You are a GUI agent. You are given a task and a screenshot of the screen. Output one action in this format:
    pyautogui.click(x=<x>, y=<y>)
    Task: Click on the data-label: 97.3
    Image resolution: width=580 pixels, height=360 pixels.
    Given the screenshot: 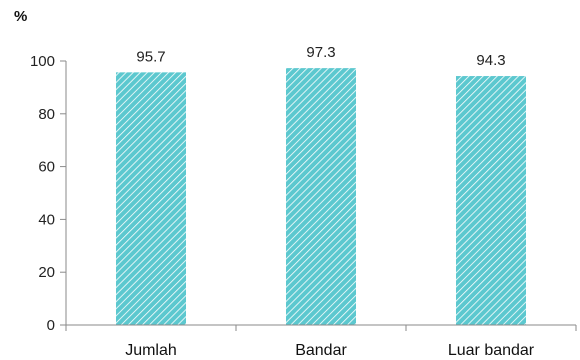 What is the action you would take?
    pyautogui.click(x=320, y=52)
    